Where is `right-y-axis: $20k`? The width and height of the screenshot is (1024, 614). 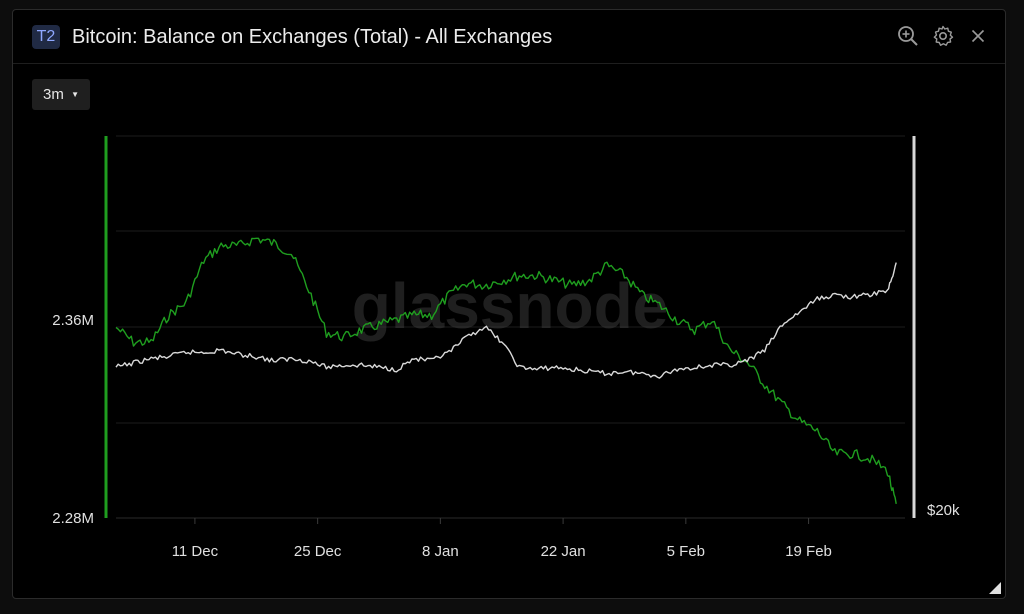 right-y-axis: $20k is located at coordinates (943, 510).